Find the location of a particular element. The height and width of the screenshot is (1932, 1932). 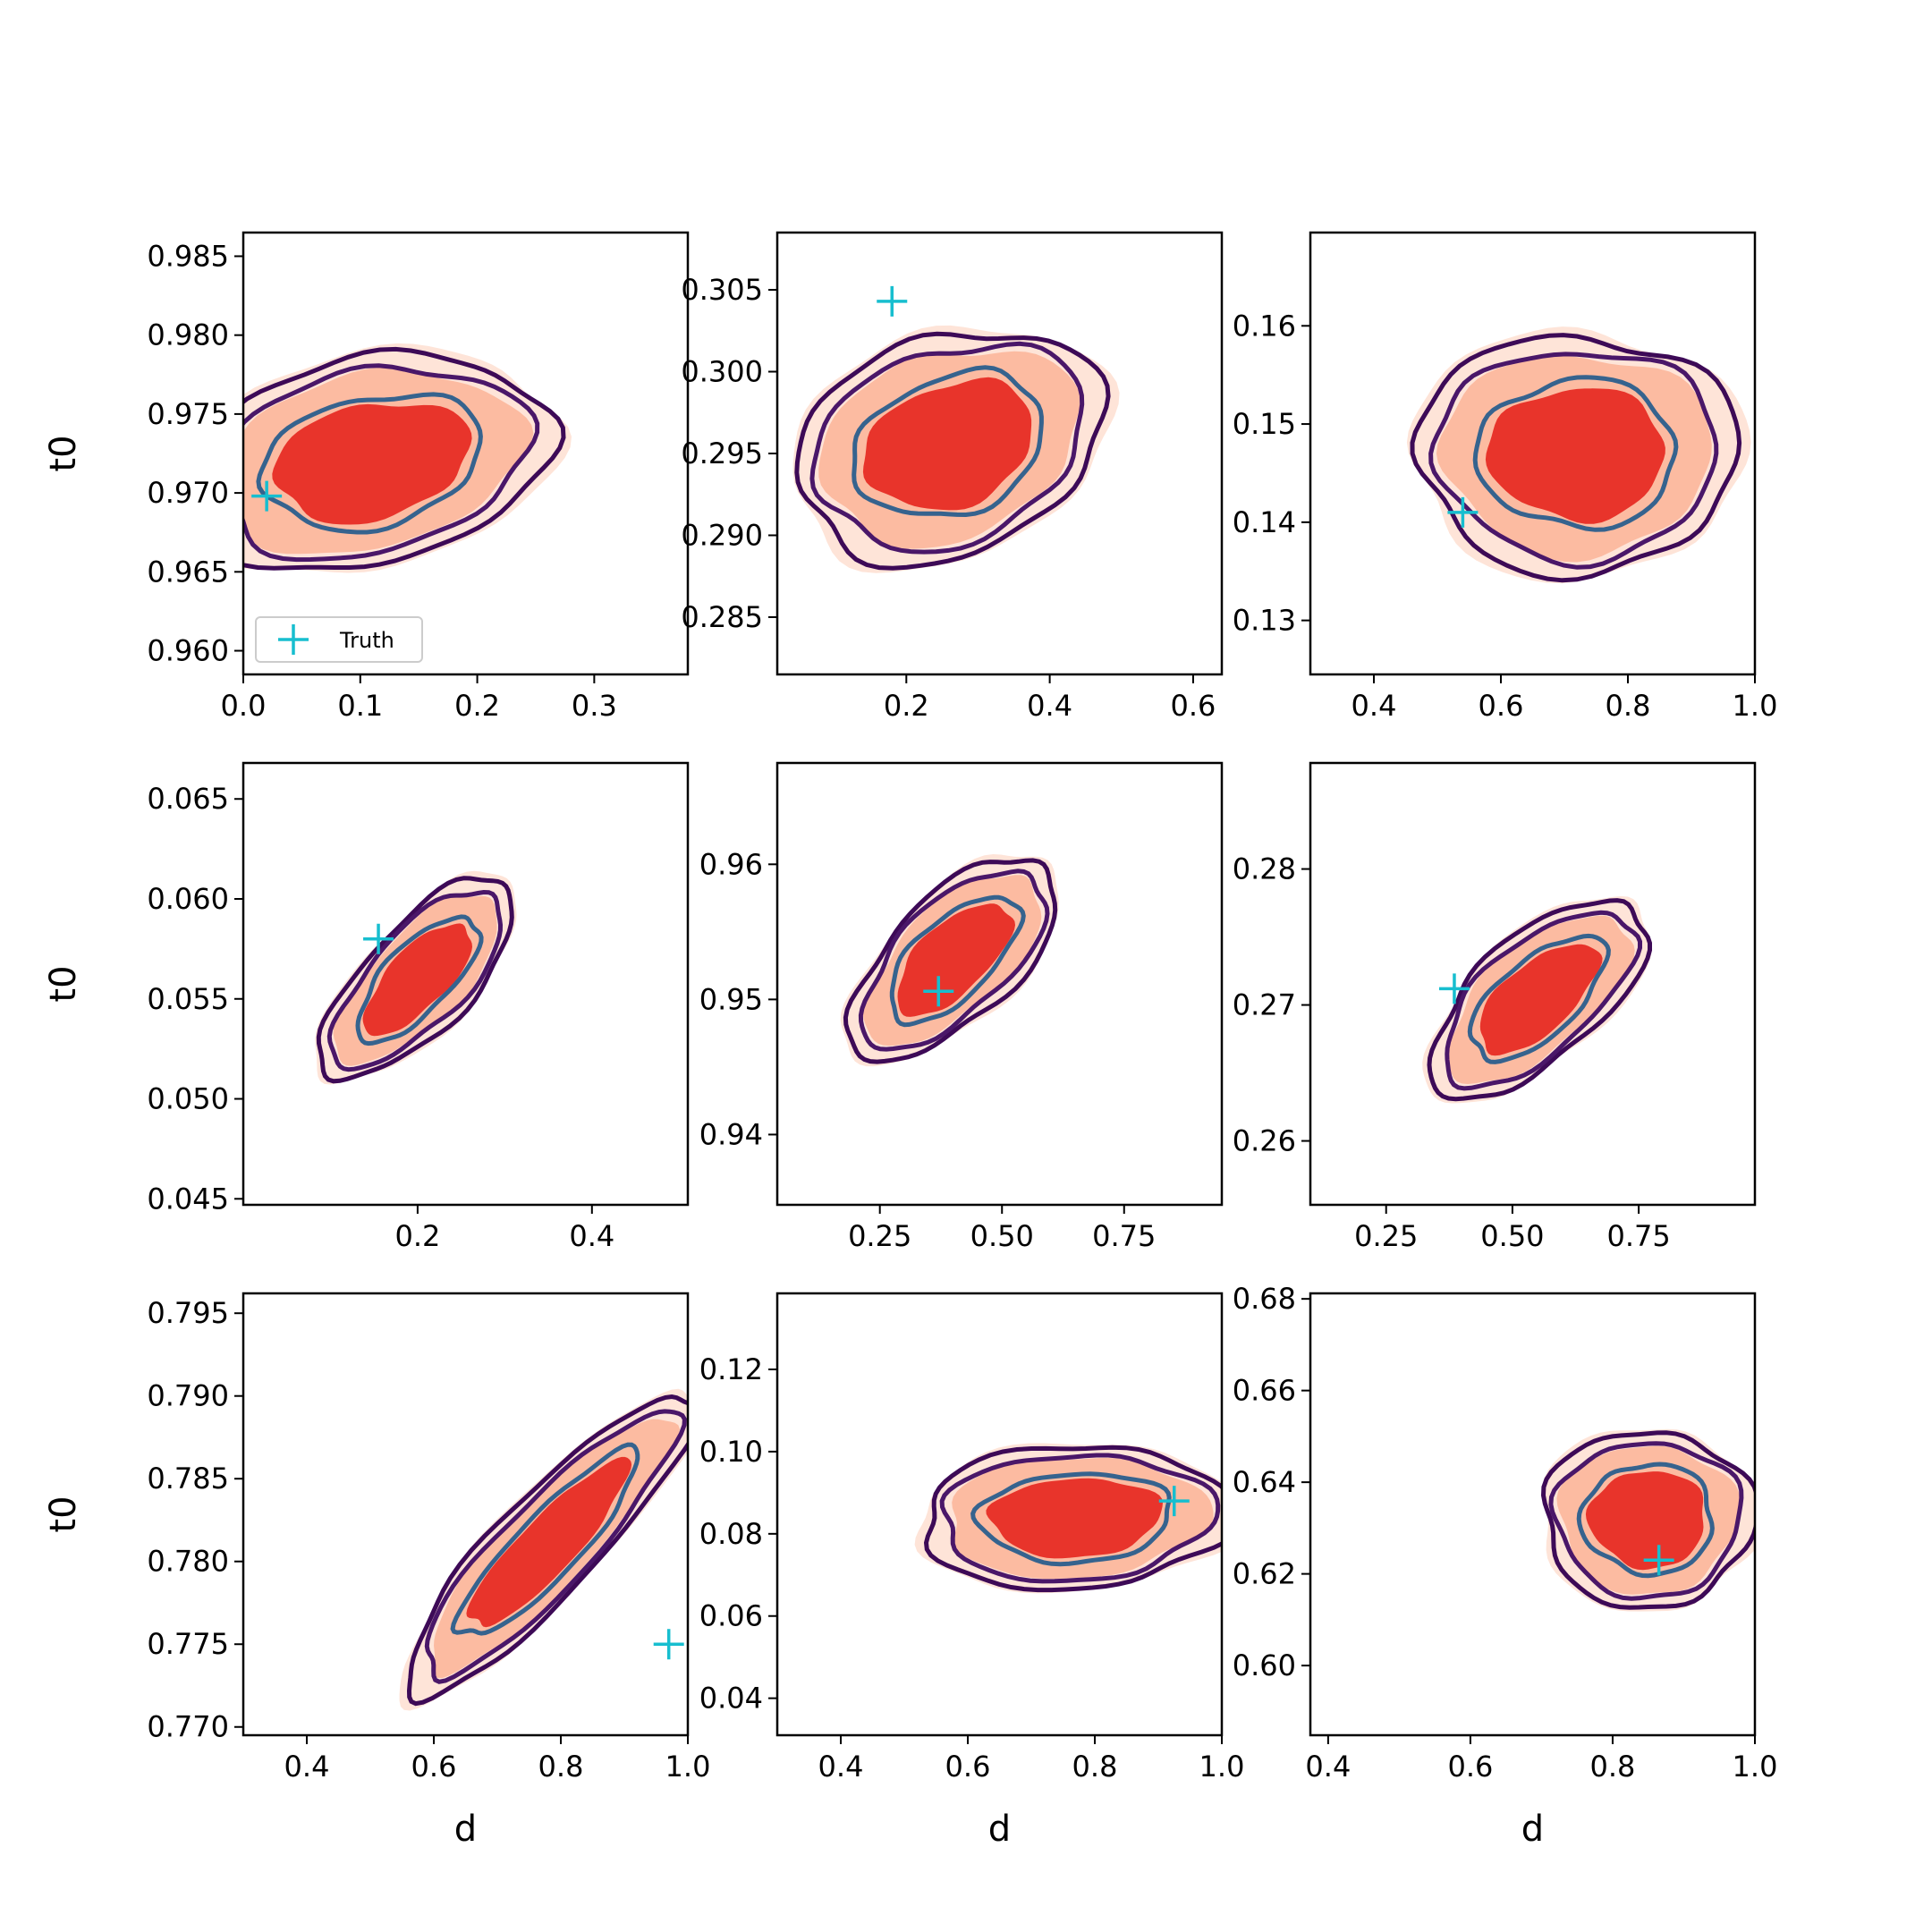

subplot-panel: 0.25 0.50 0.75 0.26 0.27 0.28 is located at coordinates (1495, 1007).